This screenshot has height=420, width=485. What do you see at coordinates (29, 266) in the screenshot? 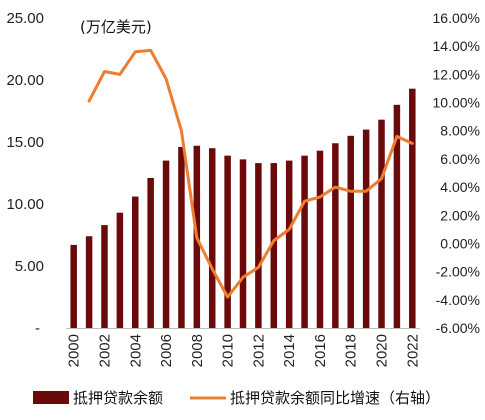
I see `left-tick-label: 5.00` at bounding box center [29, 266].